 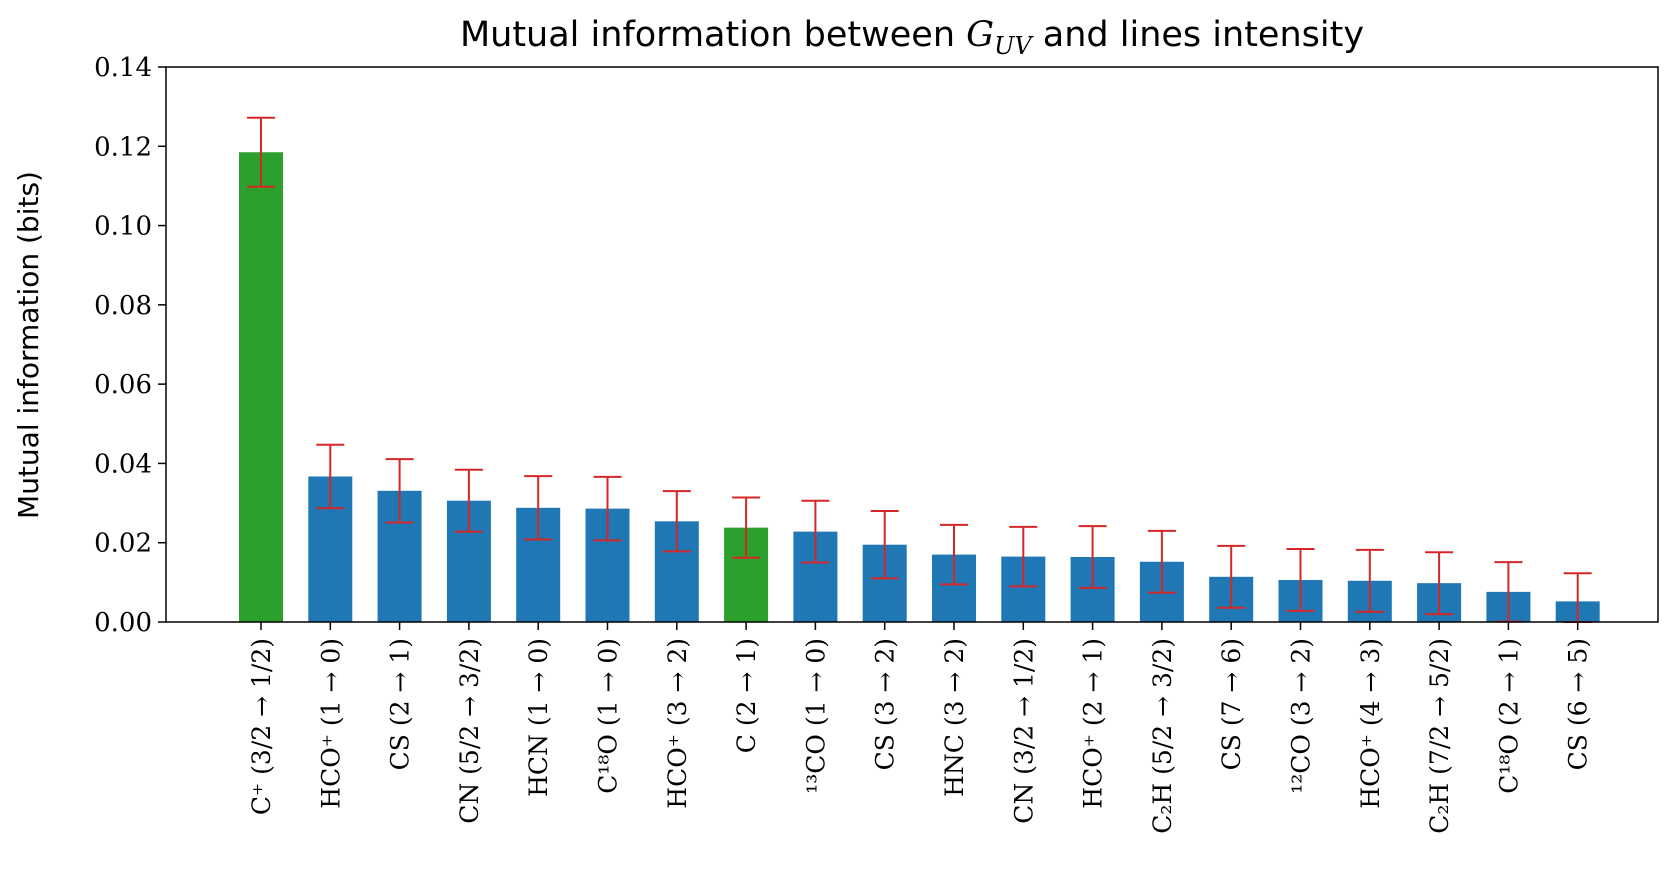 What do you see at coordinates (980, 35) in the screenshot?
I see `chart-title-symbol: G` at bounding box center [980, 35].